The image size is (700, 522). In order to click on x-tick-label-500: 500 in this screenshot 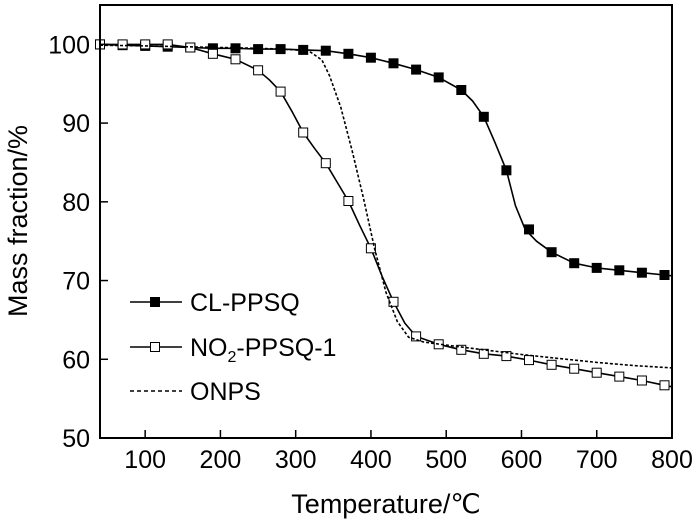, I will do `click(446, 460)`.